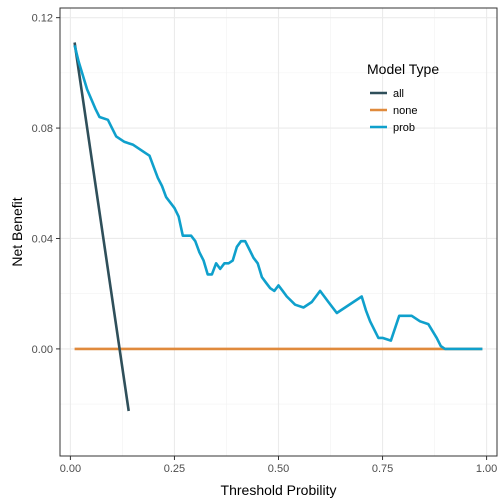 This screenshot has width=504, height=504. I want to click on y-axis: 0.00 0.04 0.08 0.12, so click(46, 184).